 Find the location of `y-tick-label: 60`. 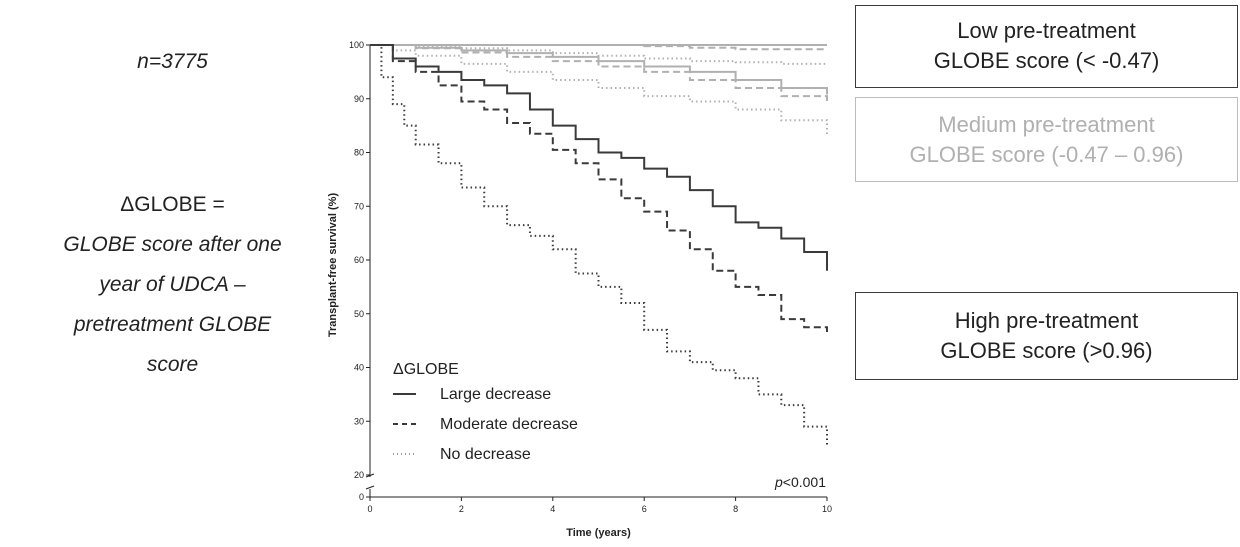

y-tick-label: 60 is located at coordinates (359, 260).